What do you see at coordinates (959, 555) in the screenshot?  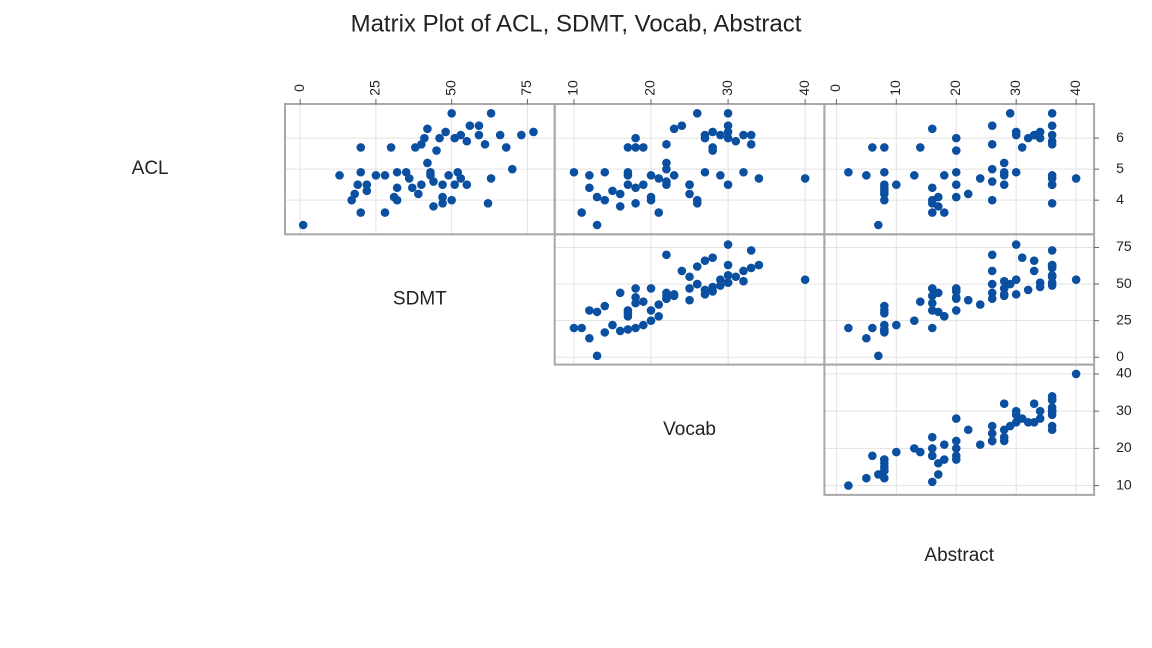 I see `variable-label: Abstract` at bounding box center [959, 555].